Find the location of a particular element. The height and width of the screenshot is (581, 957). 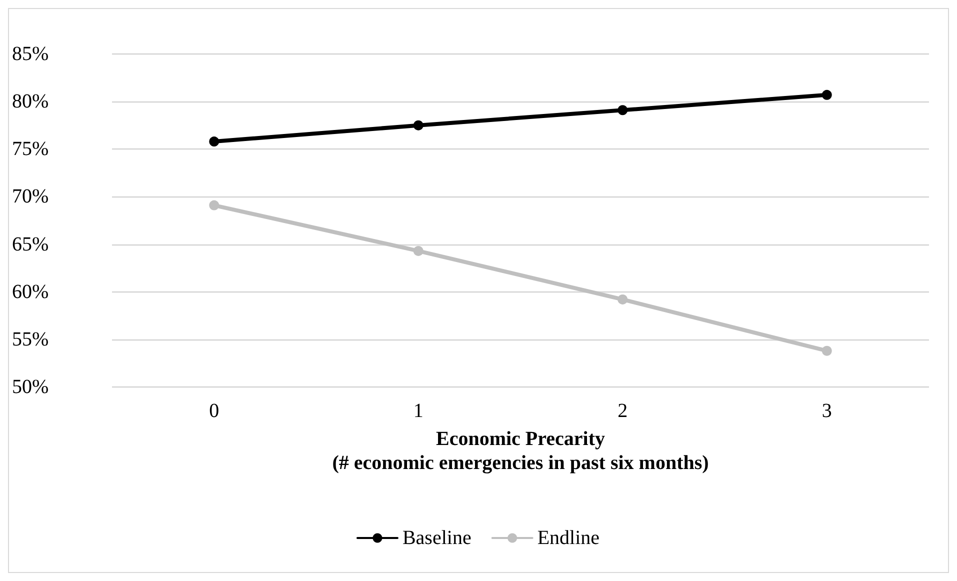

y-tick-label: 55% is located at coordinates (30, 339).